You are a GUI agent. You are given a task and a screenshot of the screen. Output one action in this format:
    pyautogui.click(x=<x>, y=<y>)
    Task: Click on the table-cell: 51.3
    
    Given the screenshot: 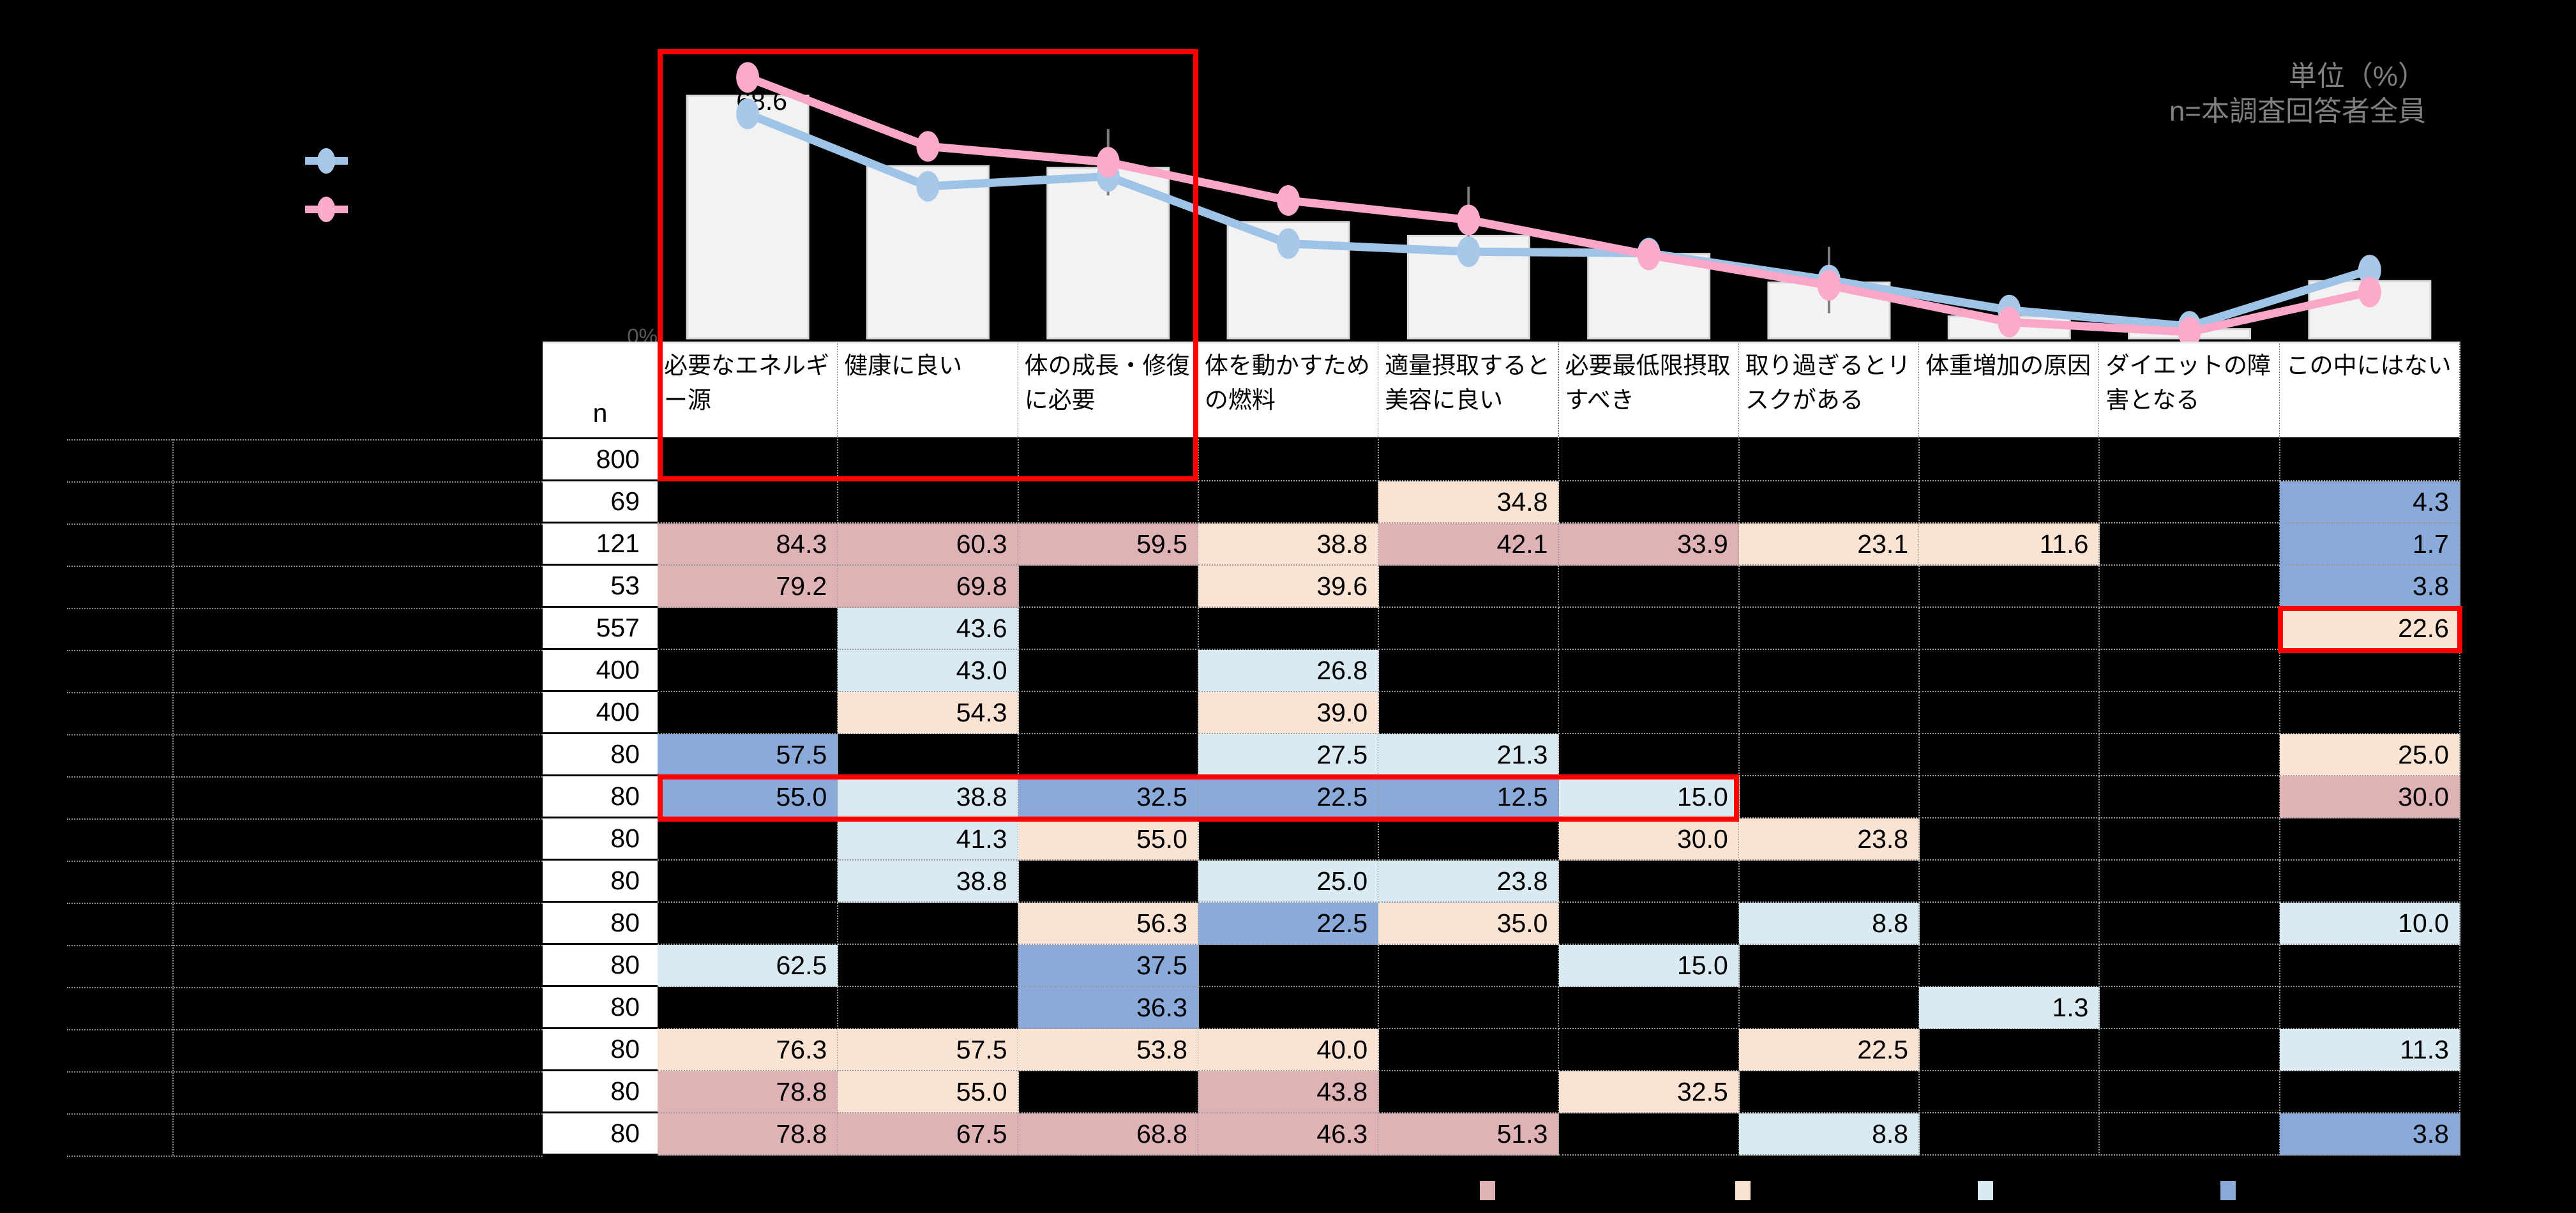 What is the action you would take?
    pyautogui.click(x=1469, y=1134)
    